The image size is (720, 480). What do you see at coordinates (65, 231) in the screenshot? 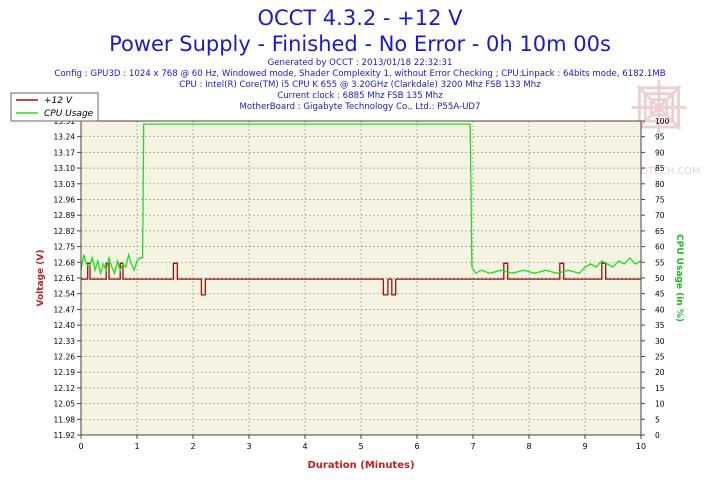
I see `y-left-tick-label: 12.82` at bounding box center [65, 231].